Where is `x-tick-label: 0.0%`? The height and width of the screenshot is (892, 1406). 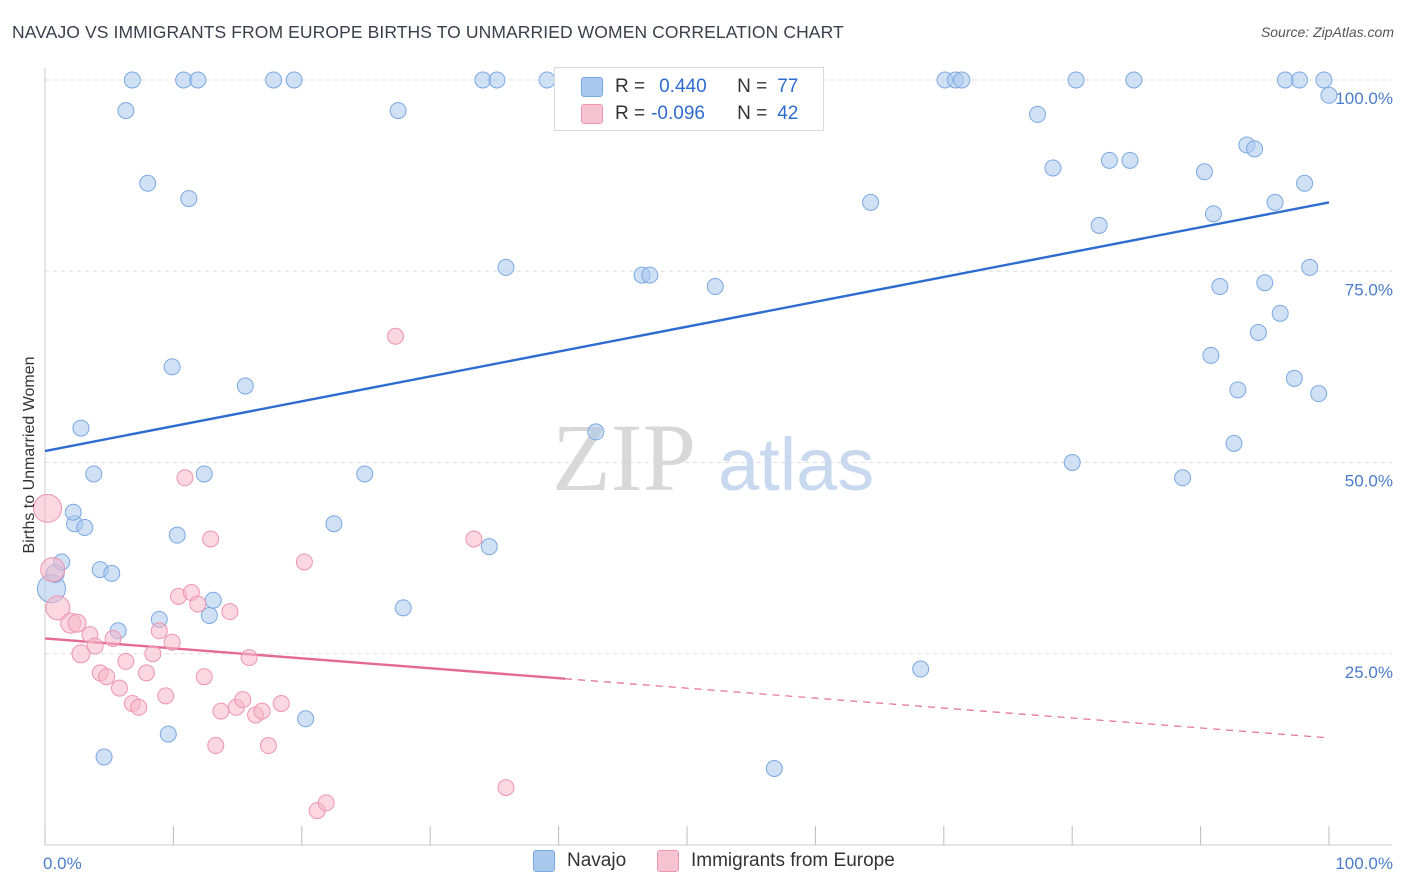 x-tick-label: 0.0% is located at coordinates (62, 863).